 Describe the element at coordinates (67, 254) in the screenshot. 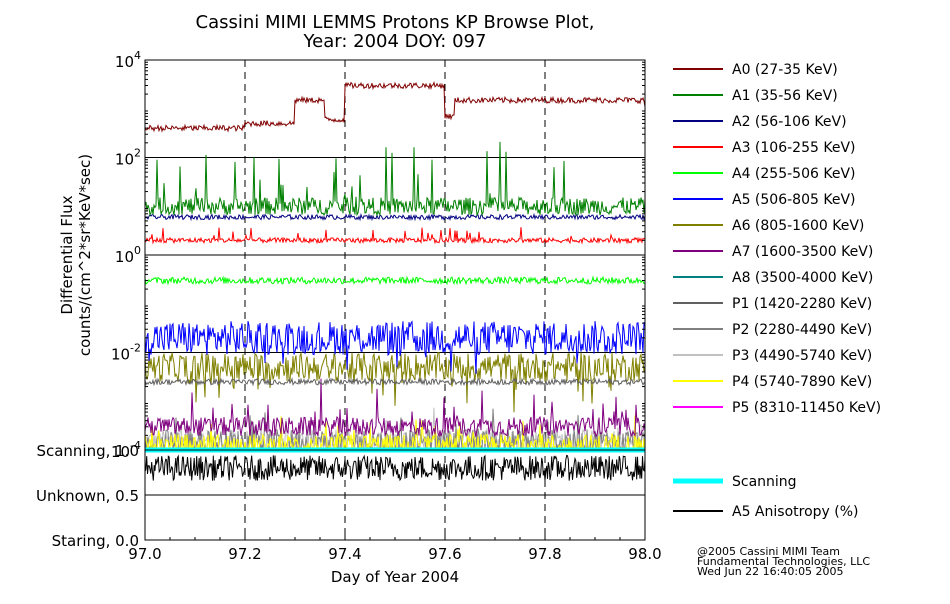

I see `y-axis-label-line1: Differential Flux` at that location.